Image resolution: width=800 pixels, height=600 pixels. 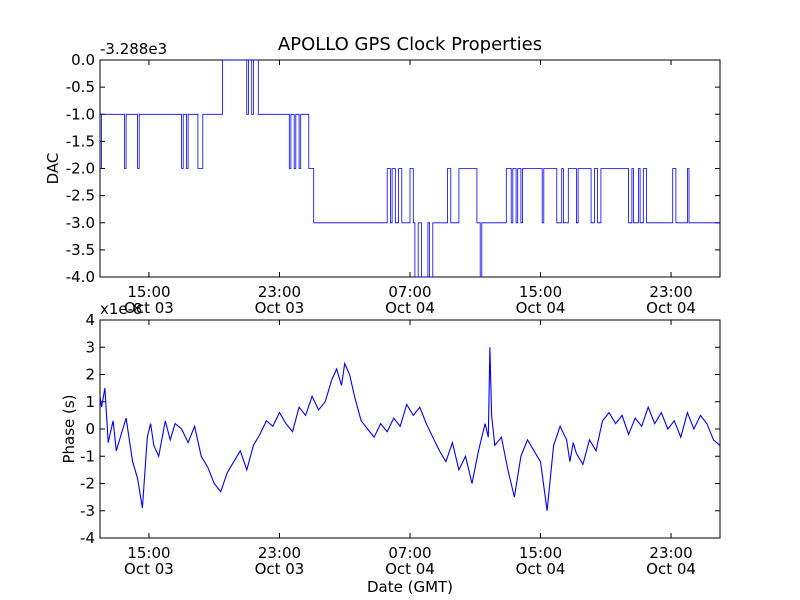 What do you see at coordinates (90, 429) in the screenshot?
I see `phase-ytick-label: 0` at bounding box center [90, 429].